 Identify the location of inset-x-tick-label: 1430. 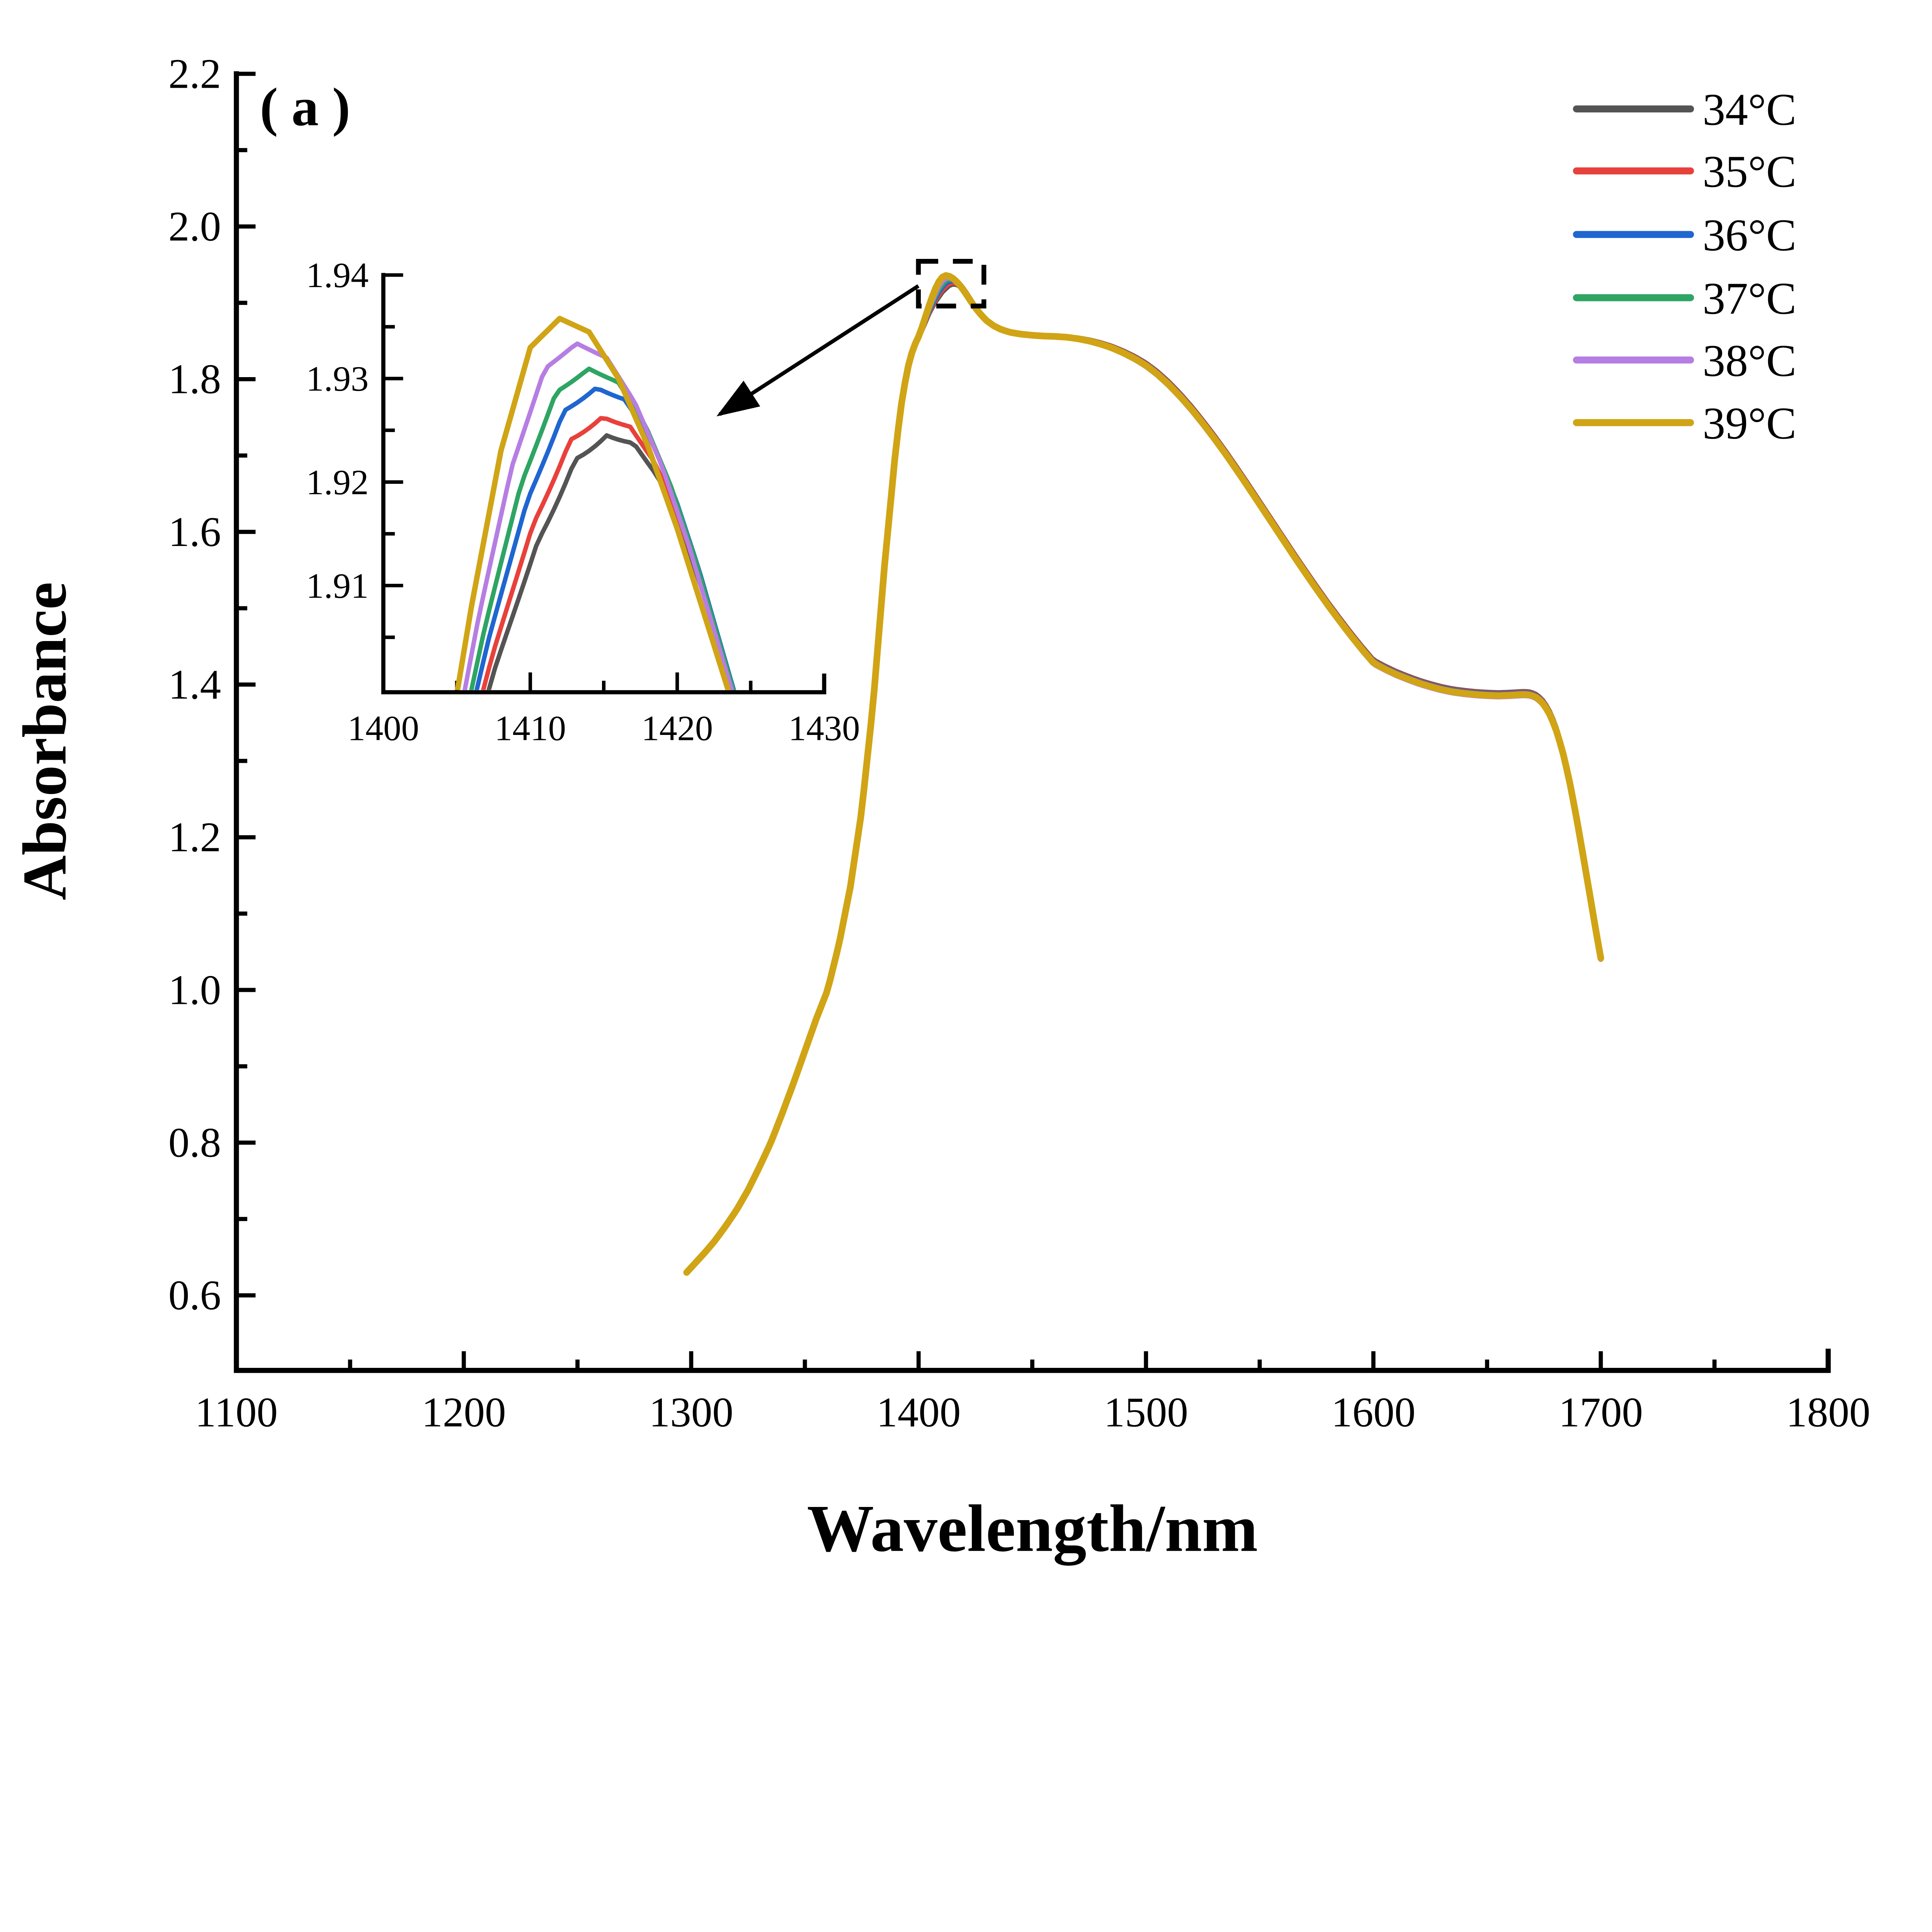
(824, 728).